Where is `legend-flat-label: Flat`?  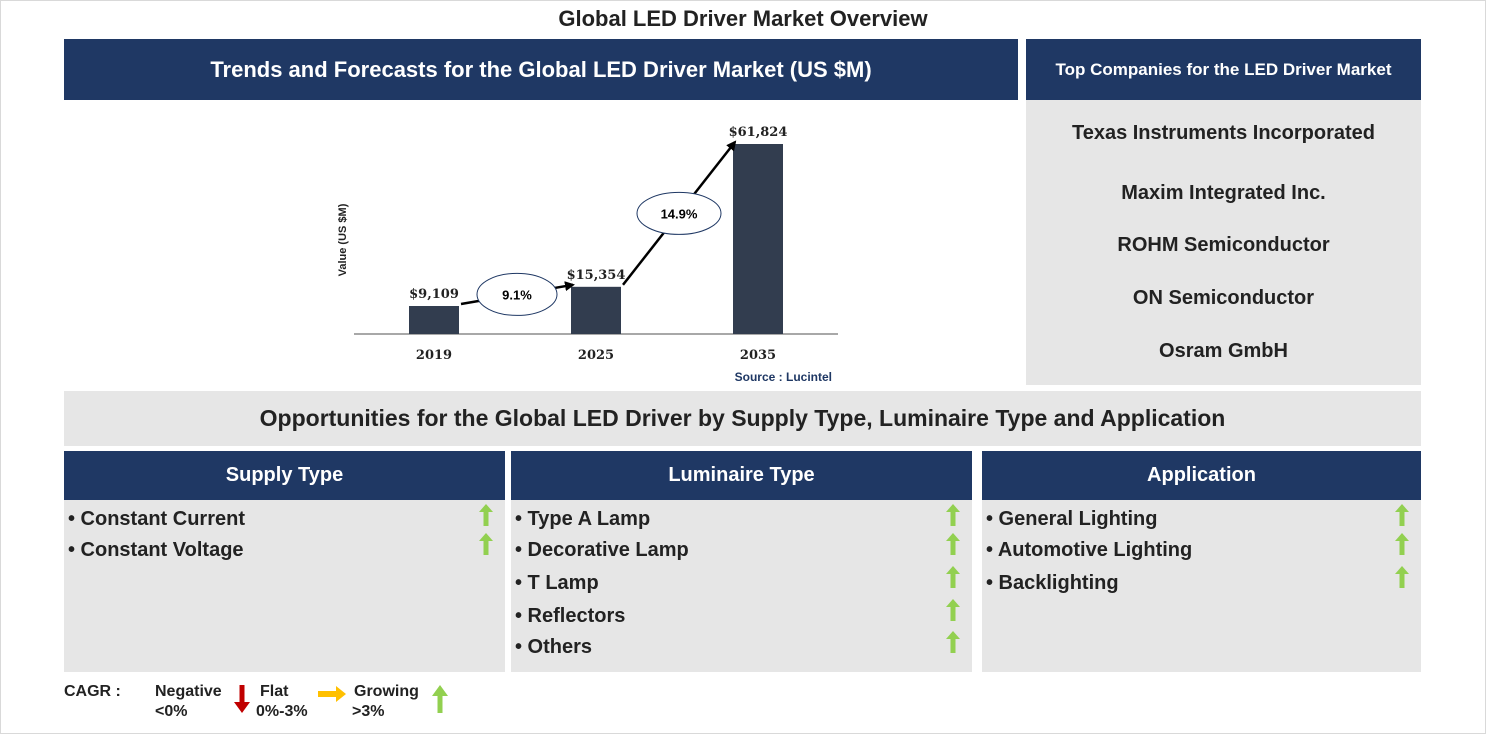 legend-flat-label: Flat is located at coordinates (274, 691).